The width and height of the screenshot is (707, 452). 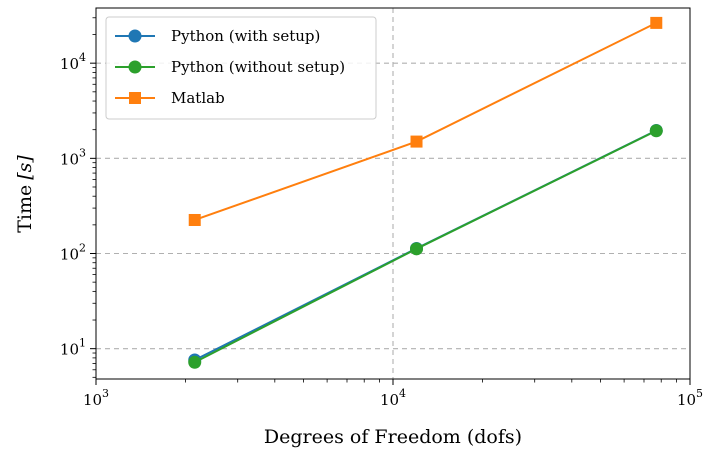 I want to click on y-tick-label-3: 10⁴, so click(x=73, y=62).